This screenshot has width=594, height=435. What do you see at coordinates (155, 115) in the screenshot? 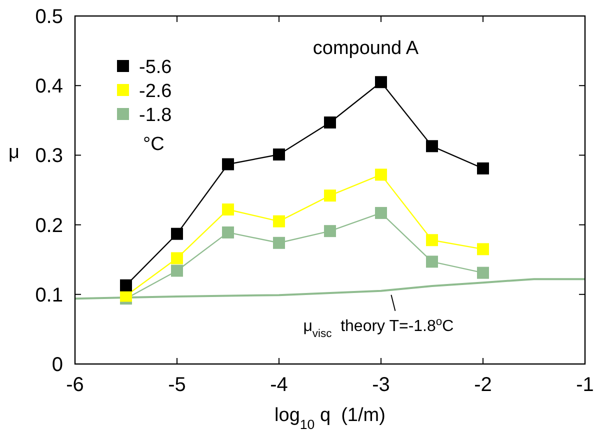
I see `legend-label: -1.8` at bounding box center [155, 115].